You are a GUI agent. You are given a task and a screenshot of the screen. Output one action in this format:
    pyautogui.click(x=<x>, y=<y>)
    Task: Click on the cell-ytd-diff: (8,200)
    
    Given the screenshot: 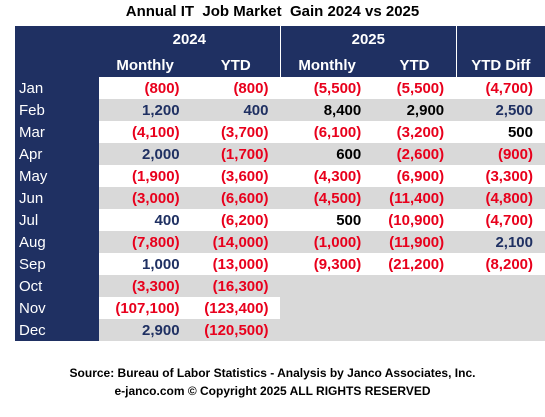 What is the action you would take?
    pyautogui.click(x=500, y=264)
    